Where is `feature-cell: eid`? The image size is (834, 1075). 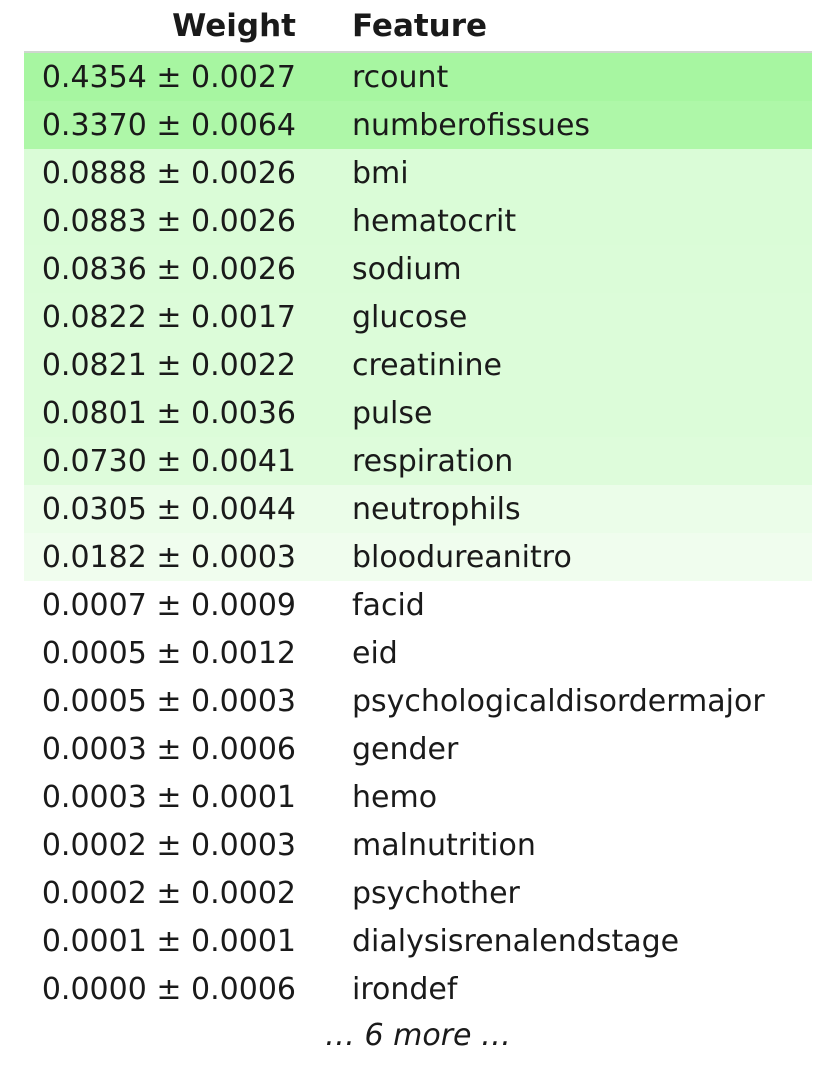 feature-cell: eid is located at coordinates (375, 653).